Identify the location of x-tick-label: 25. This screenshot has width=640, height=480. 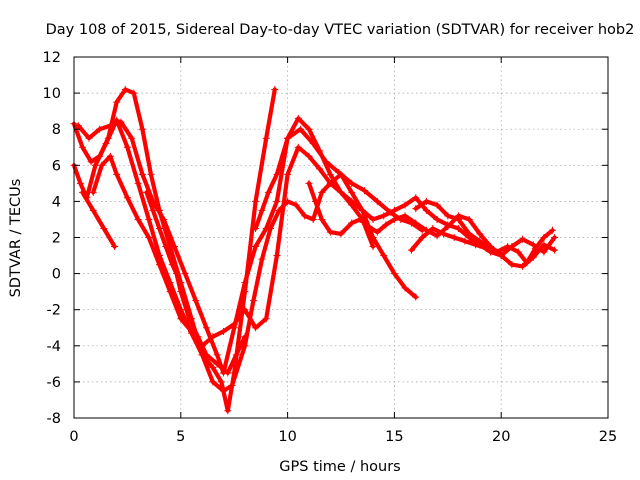
(608, 437).